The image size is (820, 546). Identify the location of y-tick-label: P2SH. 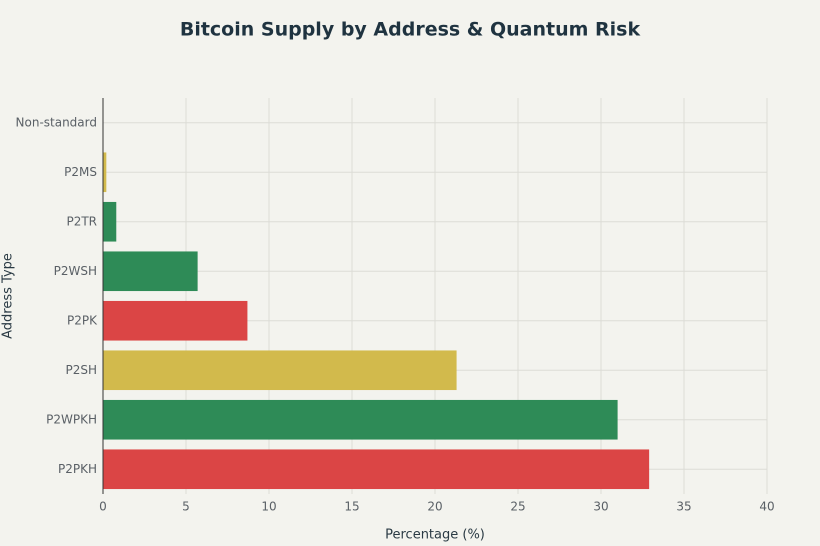
(81, 370).